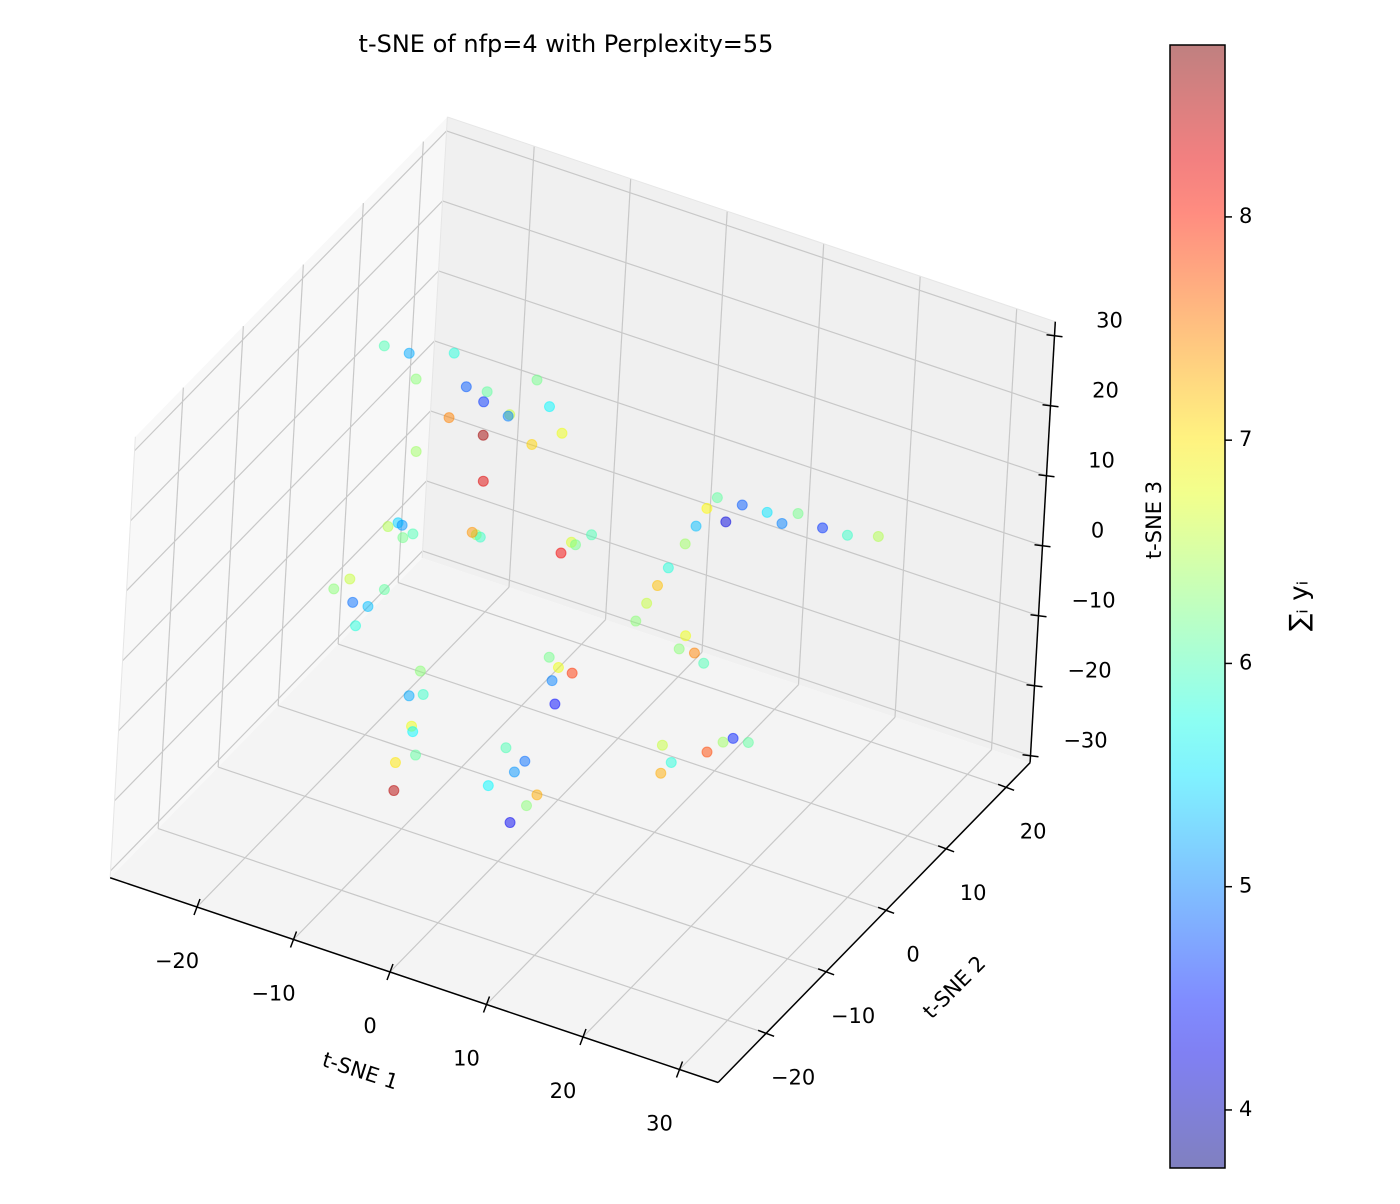 This screenshot has width=1400, height=1204. What do you see at coordinates (1097, 531) in the screenshot?
I see `z-tick-label: 0` at bounding box center [1097, 531].